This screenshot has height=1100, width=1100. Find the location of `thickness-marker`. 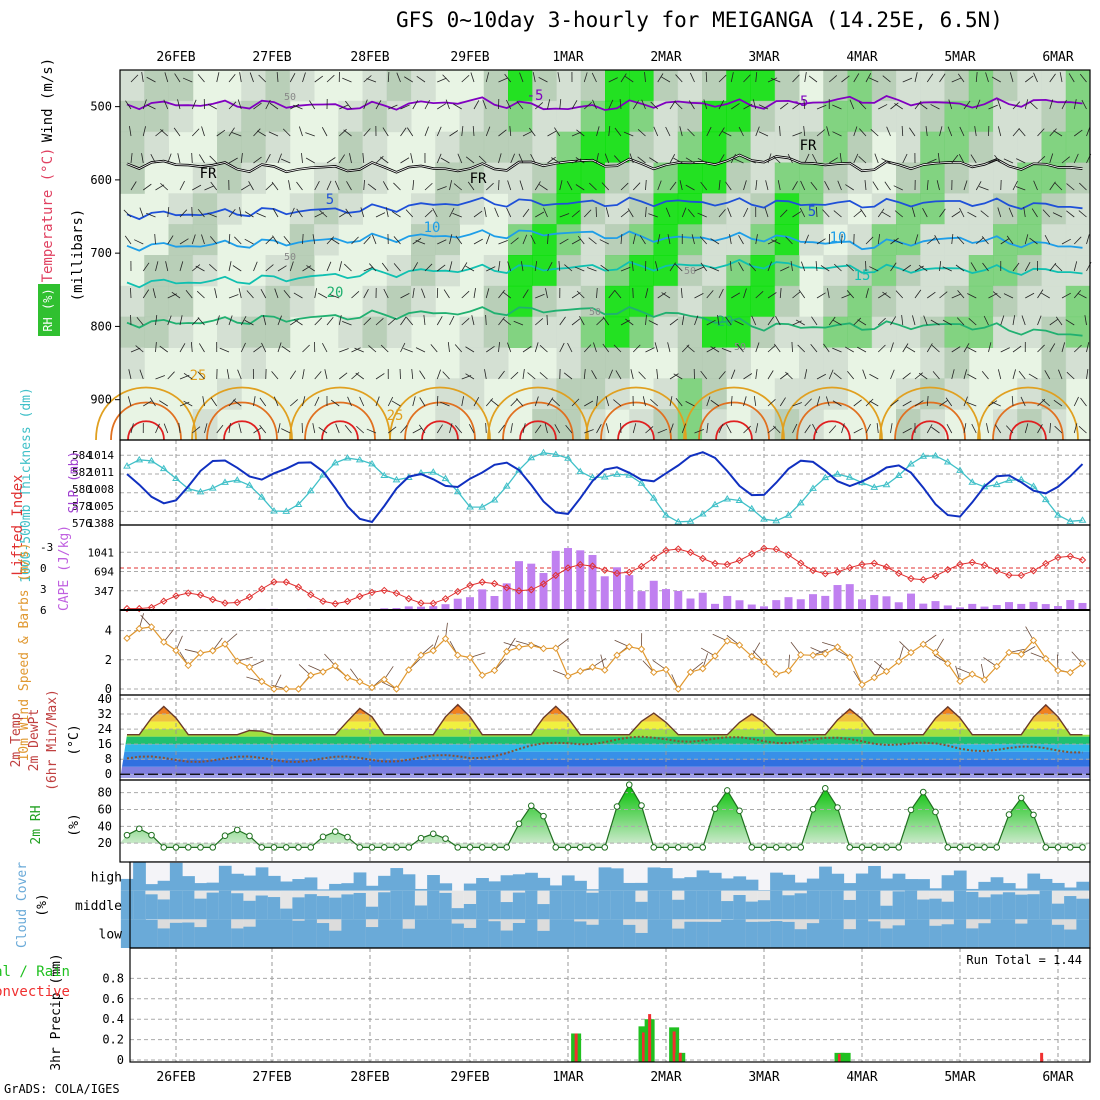

thickness-marker is located at coordinates (666, 514).